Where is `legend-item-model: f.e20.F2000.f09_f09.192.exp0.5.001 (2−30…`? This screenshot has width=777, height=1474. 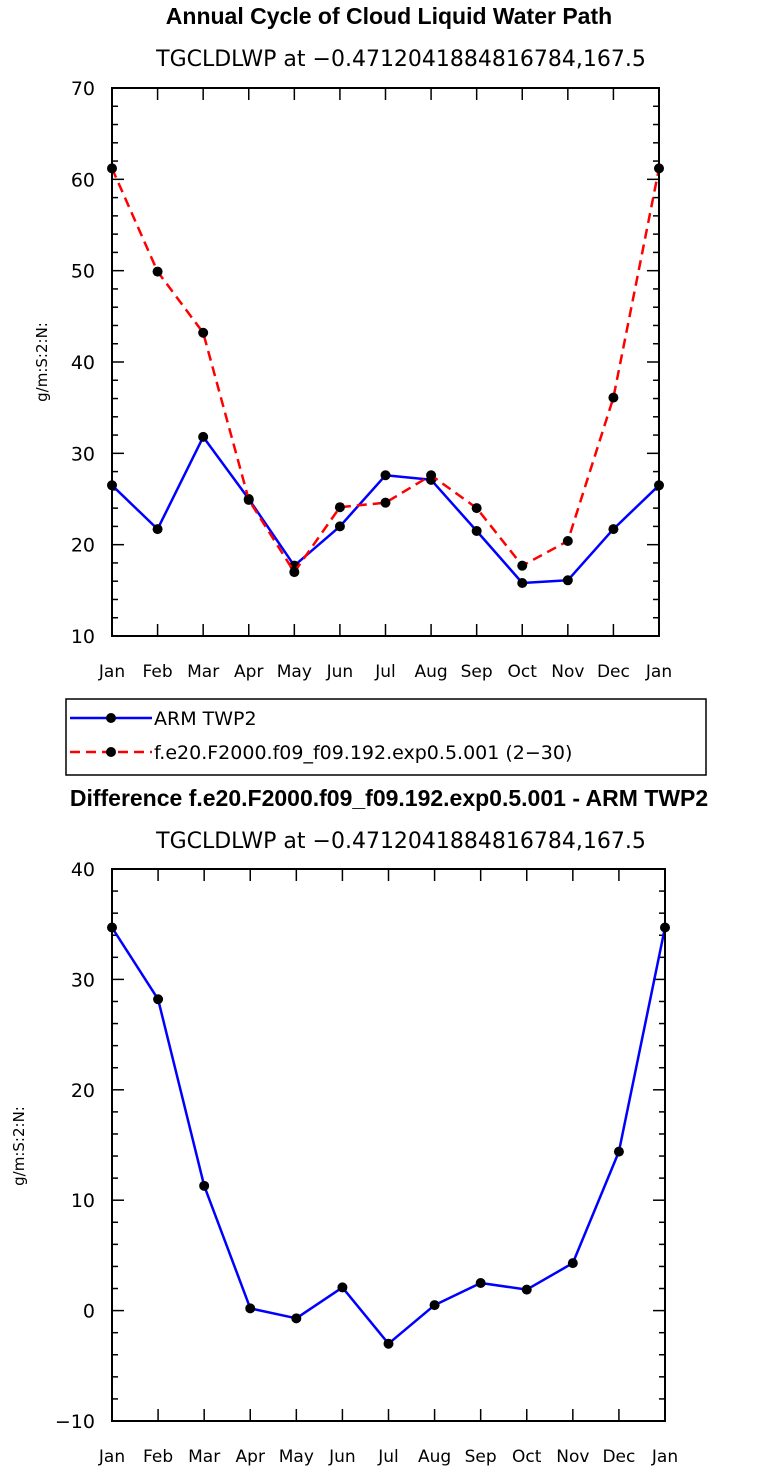 legend-item-model: f.e20.F2000.f09_f09.192.exp0.5.001 (2−30… is located at coordinates (321, 753).